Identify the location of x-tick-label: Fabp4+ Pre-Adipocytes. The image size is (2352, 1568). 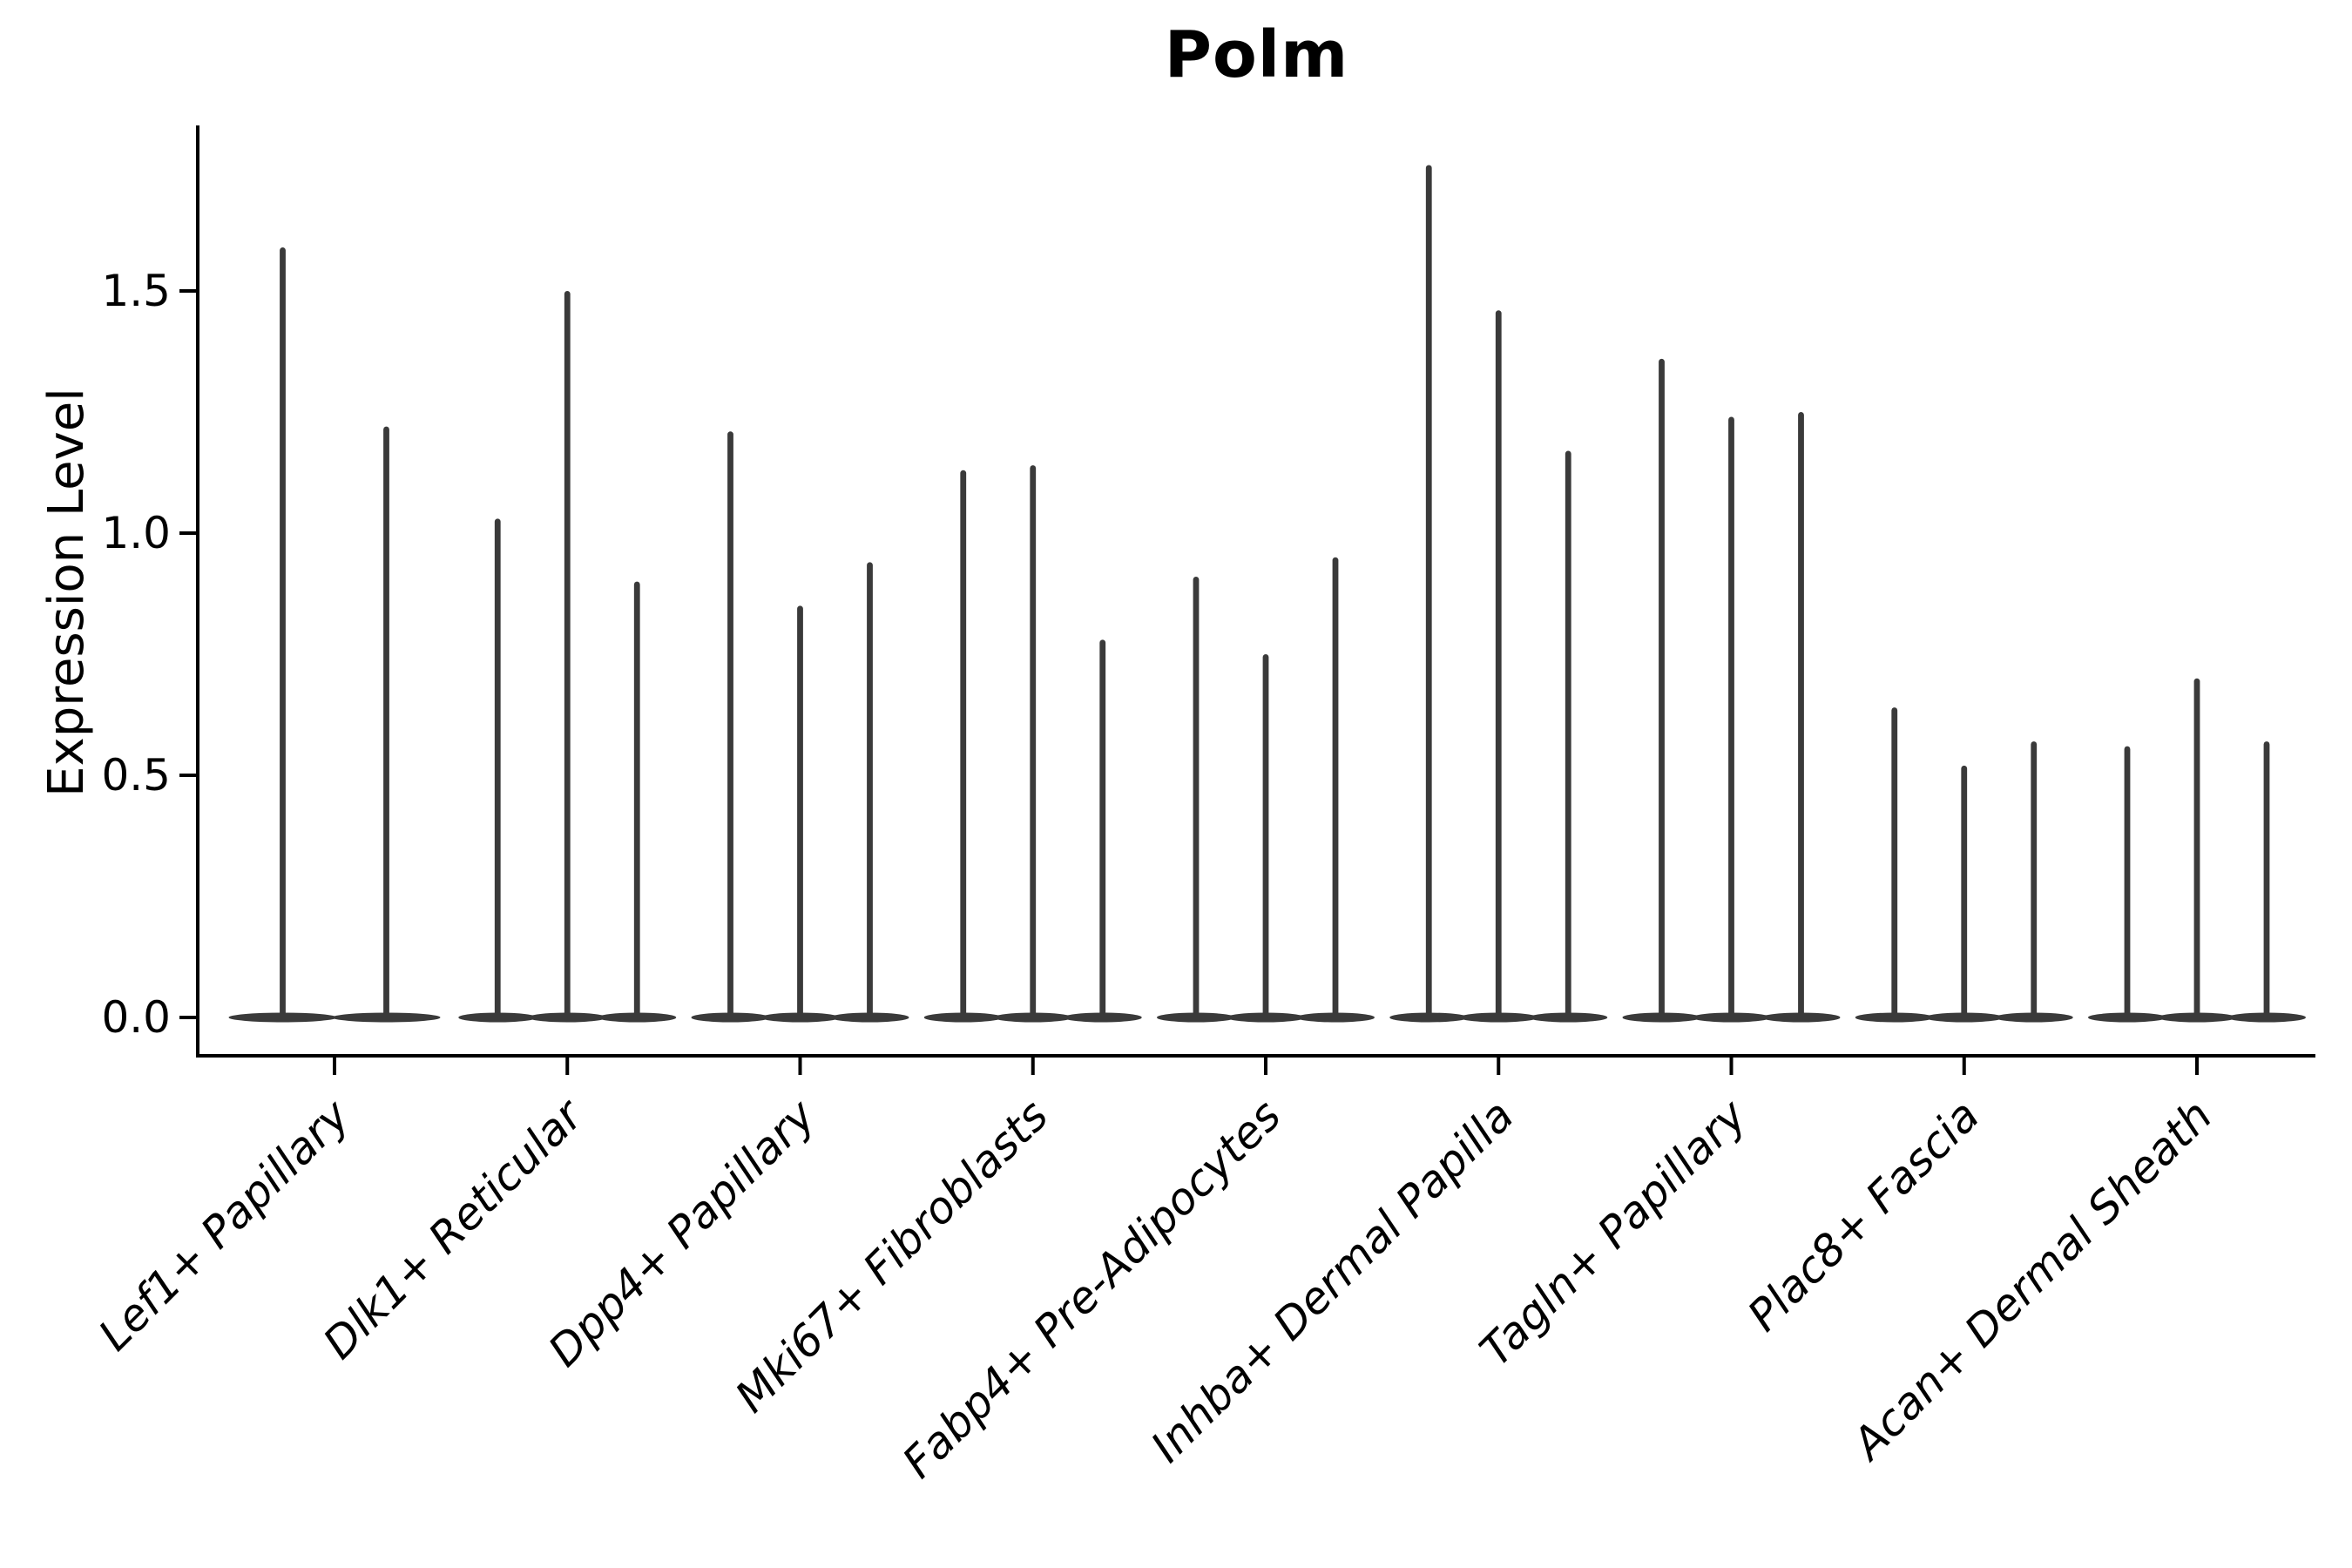
(1092, 1289).